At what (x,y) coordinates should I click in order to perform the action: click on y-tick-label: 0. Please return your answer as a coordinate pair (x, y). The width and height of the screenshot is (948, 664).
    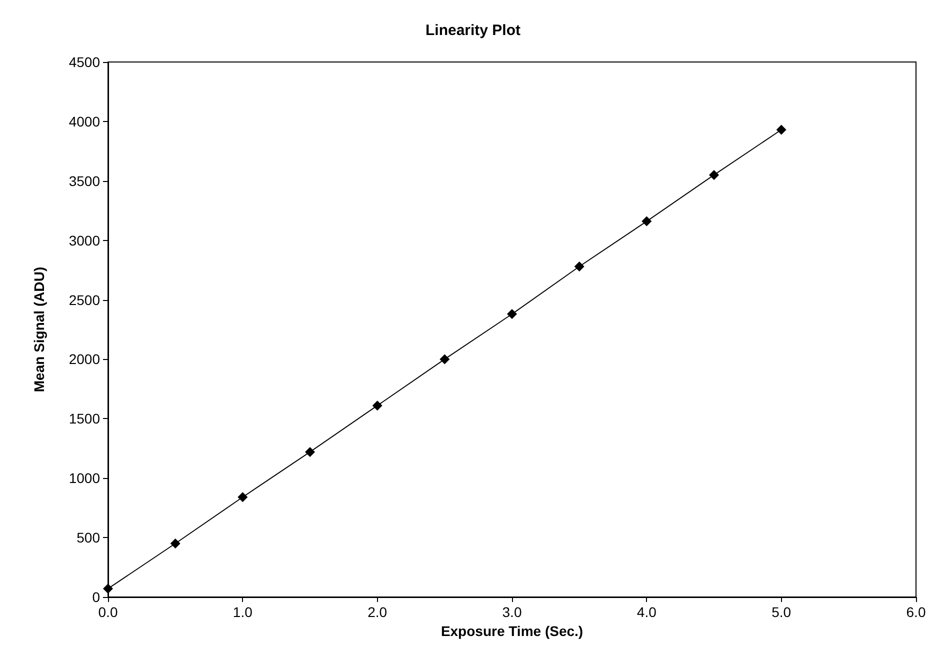
    Looking at the image, I should click on (96, 597).